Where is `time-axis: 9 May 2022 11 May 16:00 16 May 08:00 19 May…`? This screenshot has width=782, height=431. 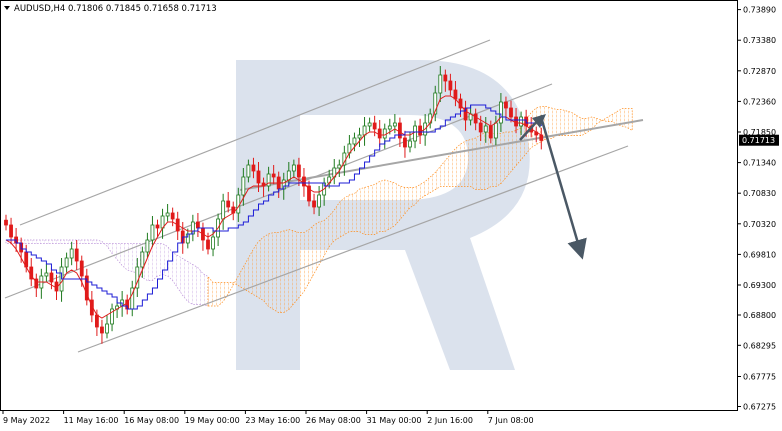 time-axis: 9 May 2022 11 May 16:00 16 May 08:00 19 May… is located at coordinates (268, 417).